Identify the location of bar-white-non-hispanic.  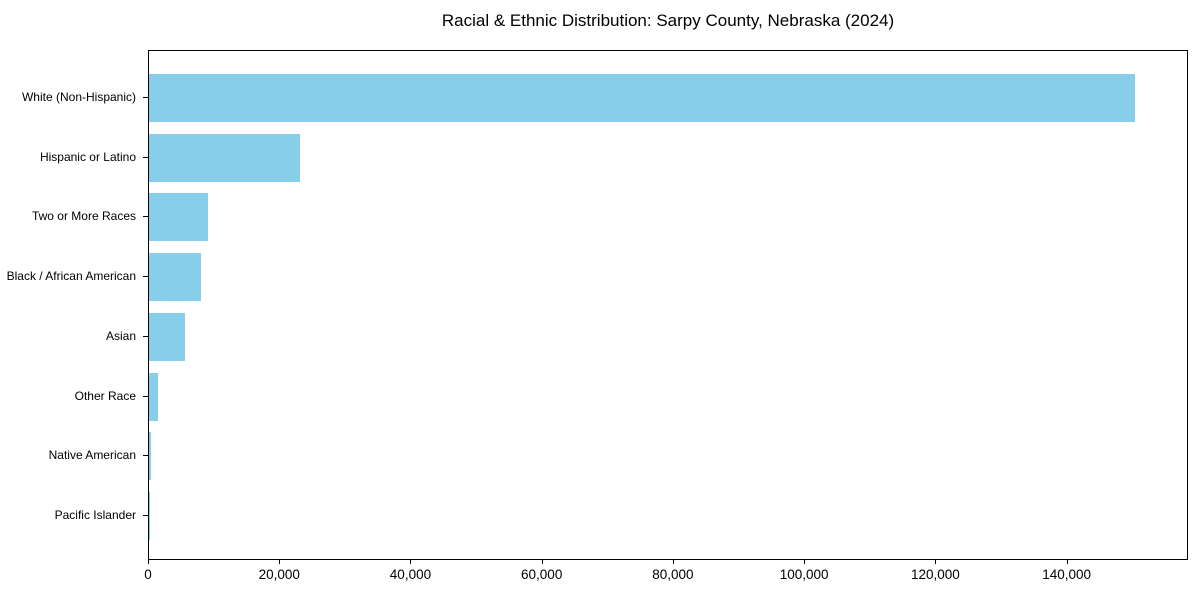
(642, 98).